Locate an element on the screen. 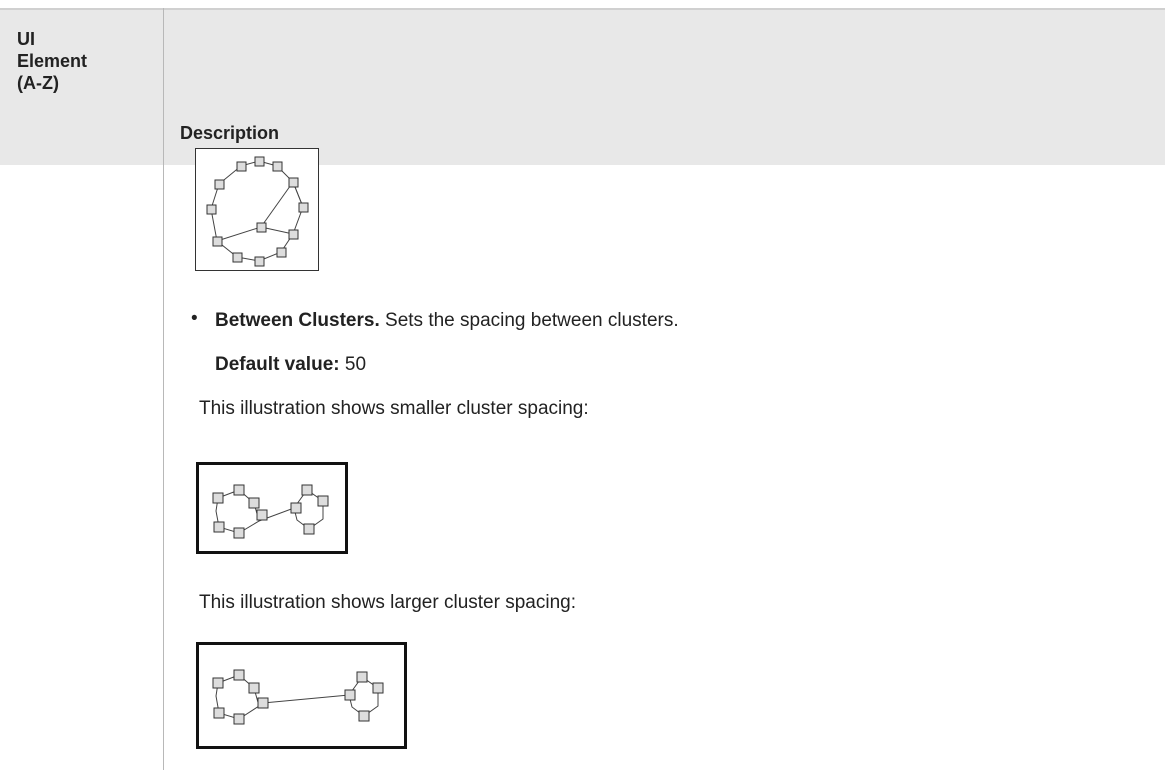 This screenshot has height=770, width=1165. header-cell: UI Element (A-Z) is located at coordinates (52, 61).